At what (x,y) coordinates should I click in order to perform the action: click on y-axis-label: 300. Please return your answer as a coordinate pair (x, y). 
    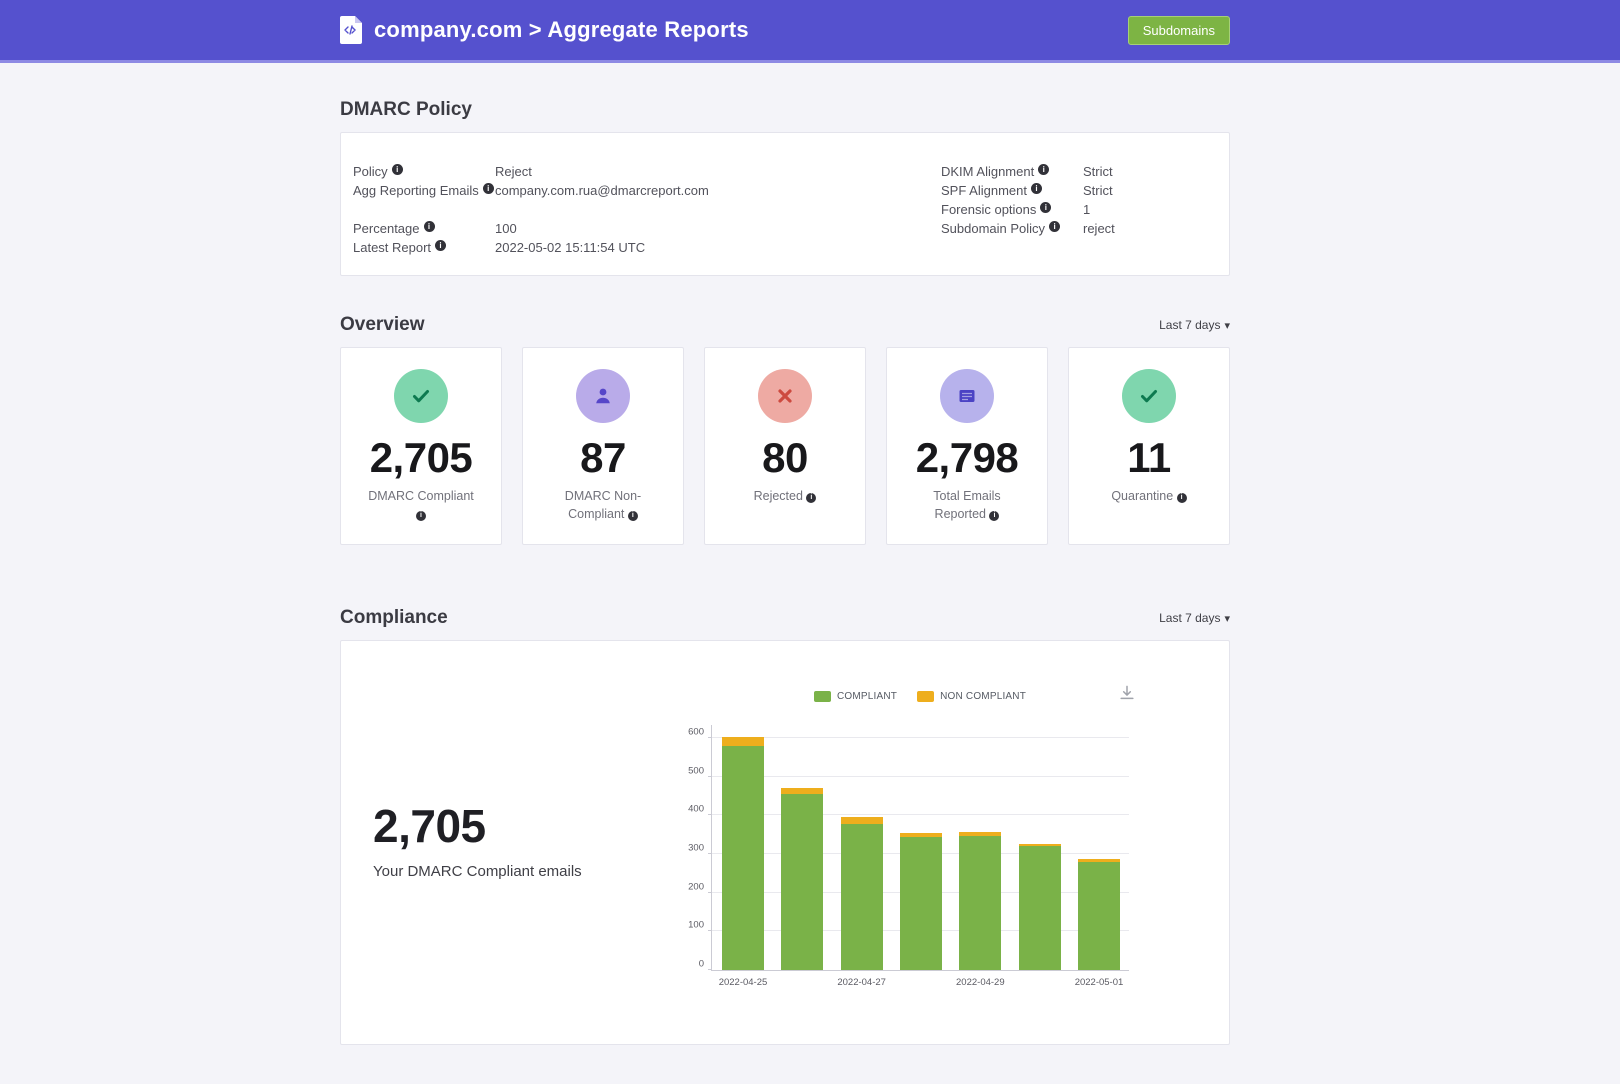
    Looking at the image, I should click on (696, 848).